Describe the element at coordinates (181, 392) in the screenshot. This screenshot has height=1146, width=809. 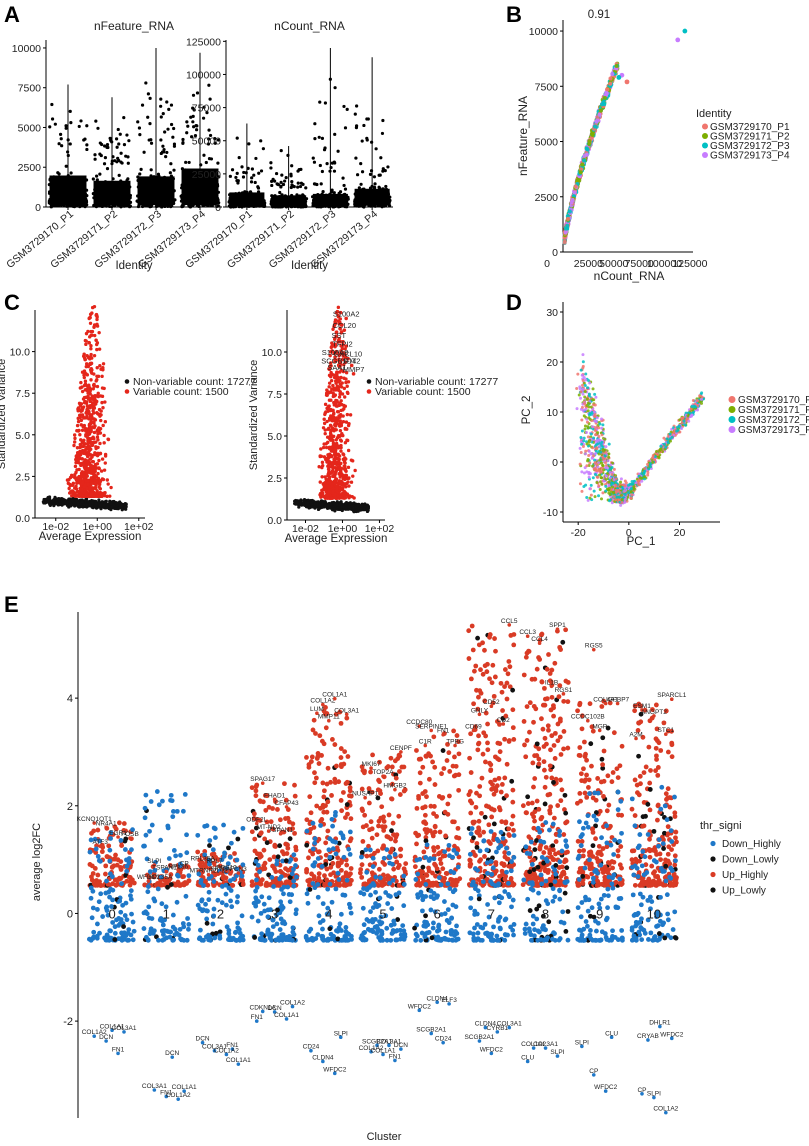
I see `legend-label: Variable count: 1500` at that location.